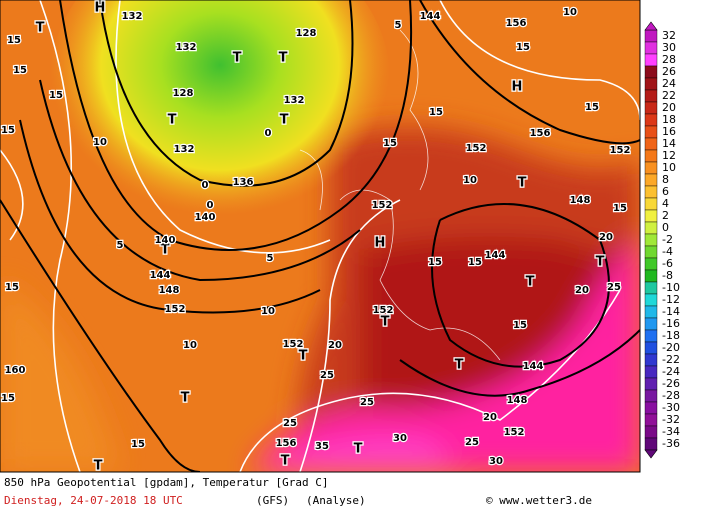  Describe the element at coordinates (669, 131) in the screenshot. I see `colorbar-label: 16` at that location.